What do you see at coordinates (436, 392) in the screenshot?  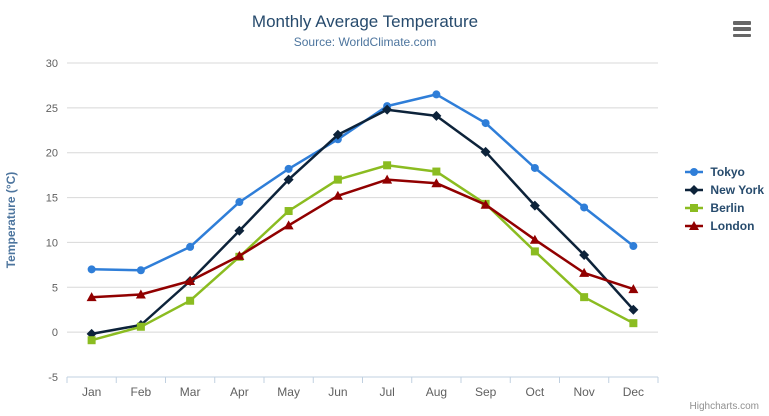 I see `x-axis-category-label: Aug` at bounding box center [436, 392].